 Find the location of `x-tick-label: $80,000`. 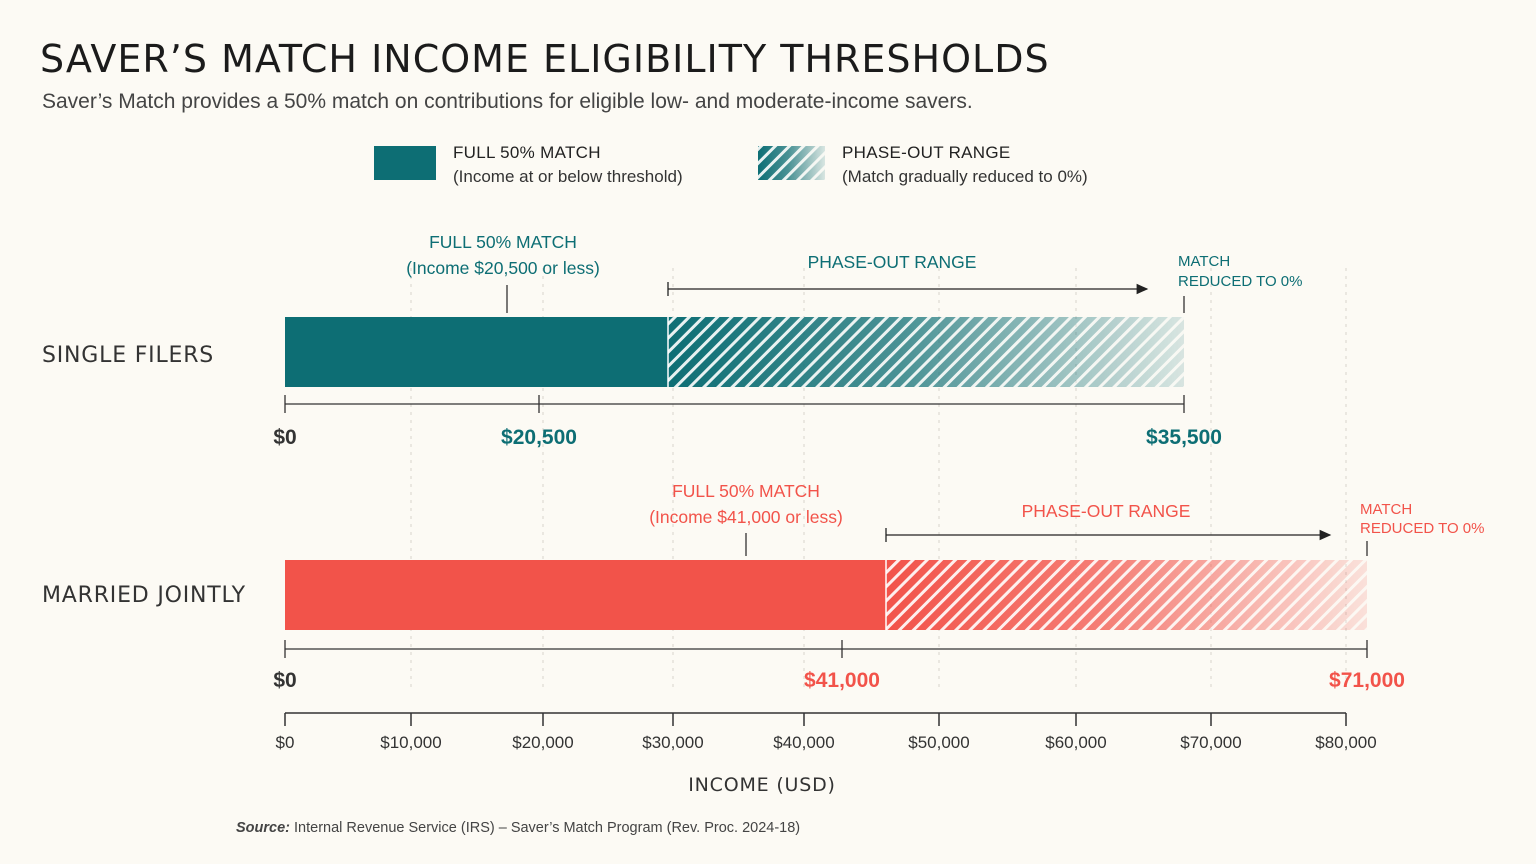

x-tick-label: $80,000 is located at coordinates (1345, 742).